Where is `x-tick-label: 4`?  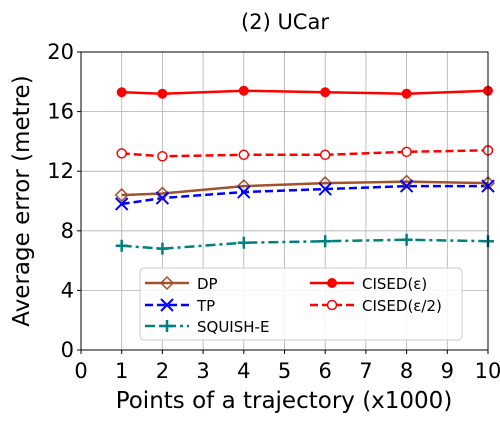 x-tick-label: 4 is located at coordinates (243, 371).